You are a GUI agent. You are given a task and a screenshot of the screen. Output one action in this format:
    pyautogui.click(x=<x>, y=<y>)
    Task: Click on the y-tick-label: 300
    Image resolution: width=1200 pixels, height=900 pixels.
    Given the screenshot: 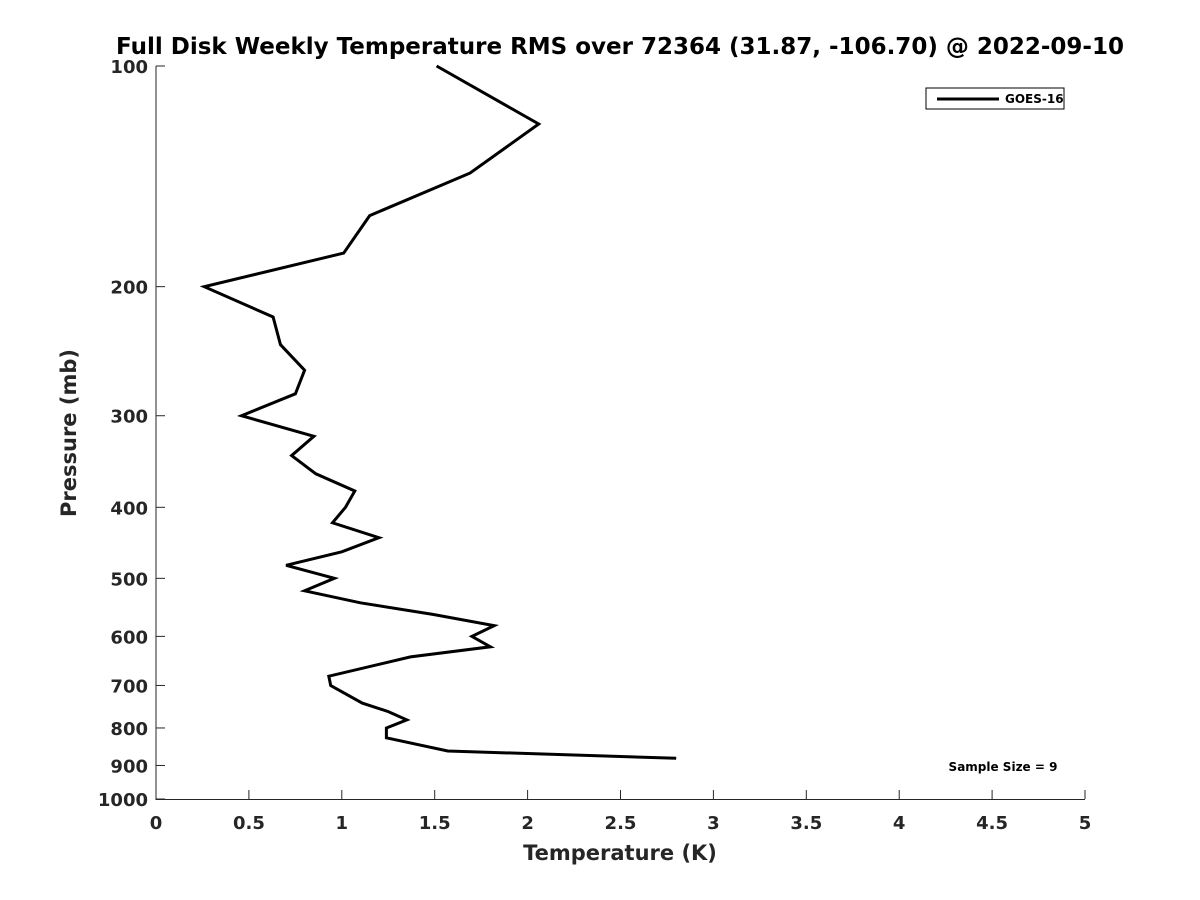 What is the action you would take?
    pyautogui.click(x=129, y=417)
    